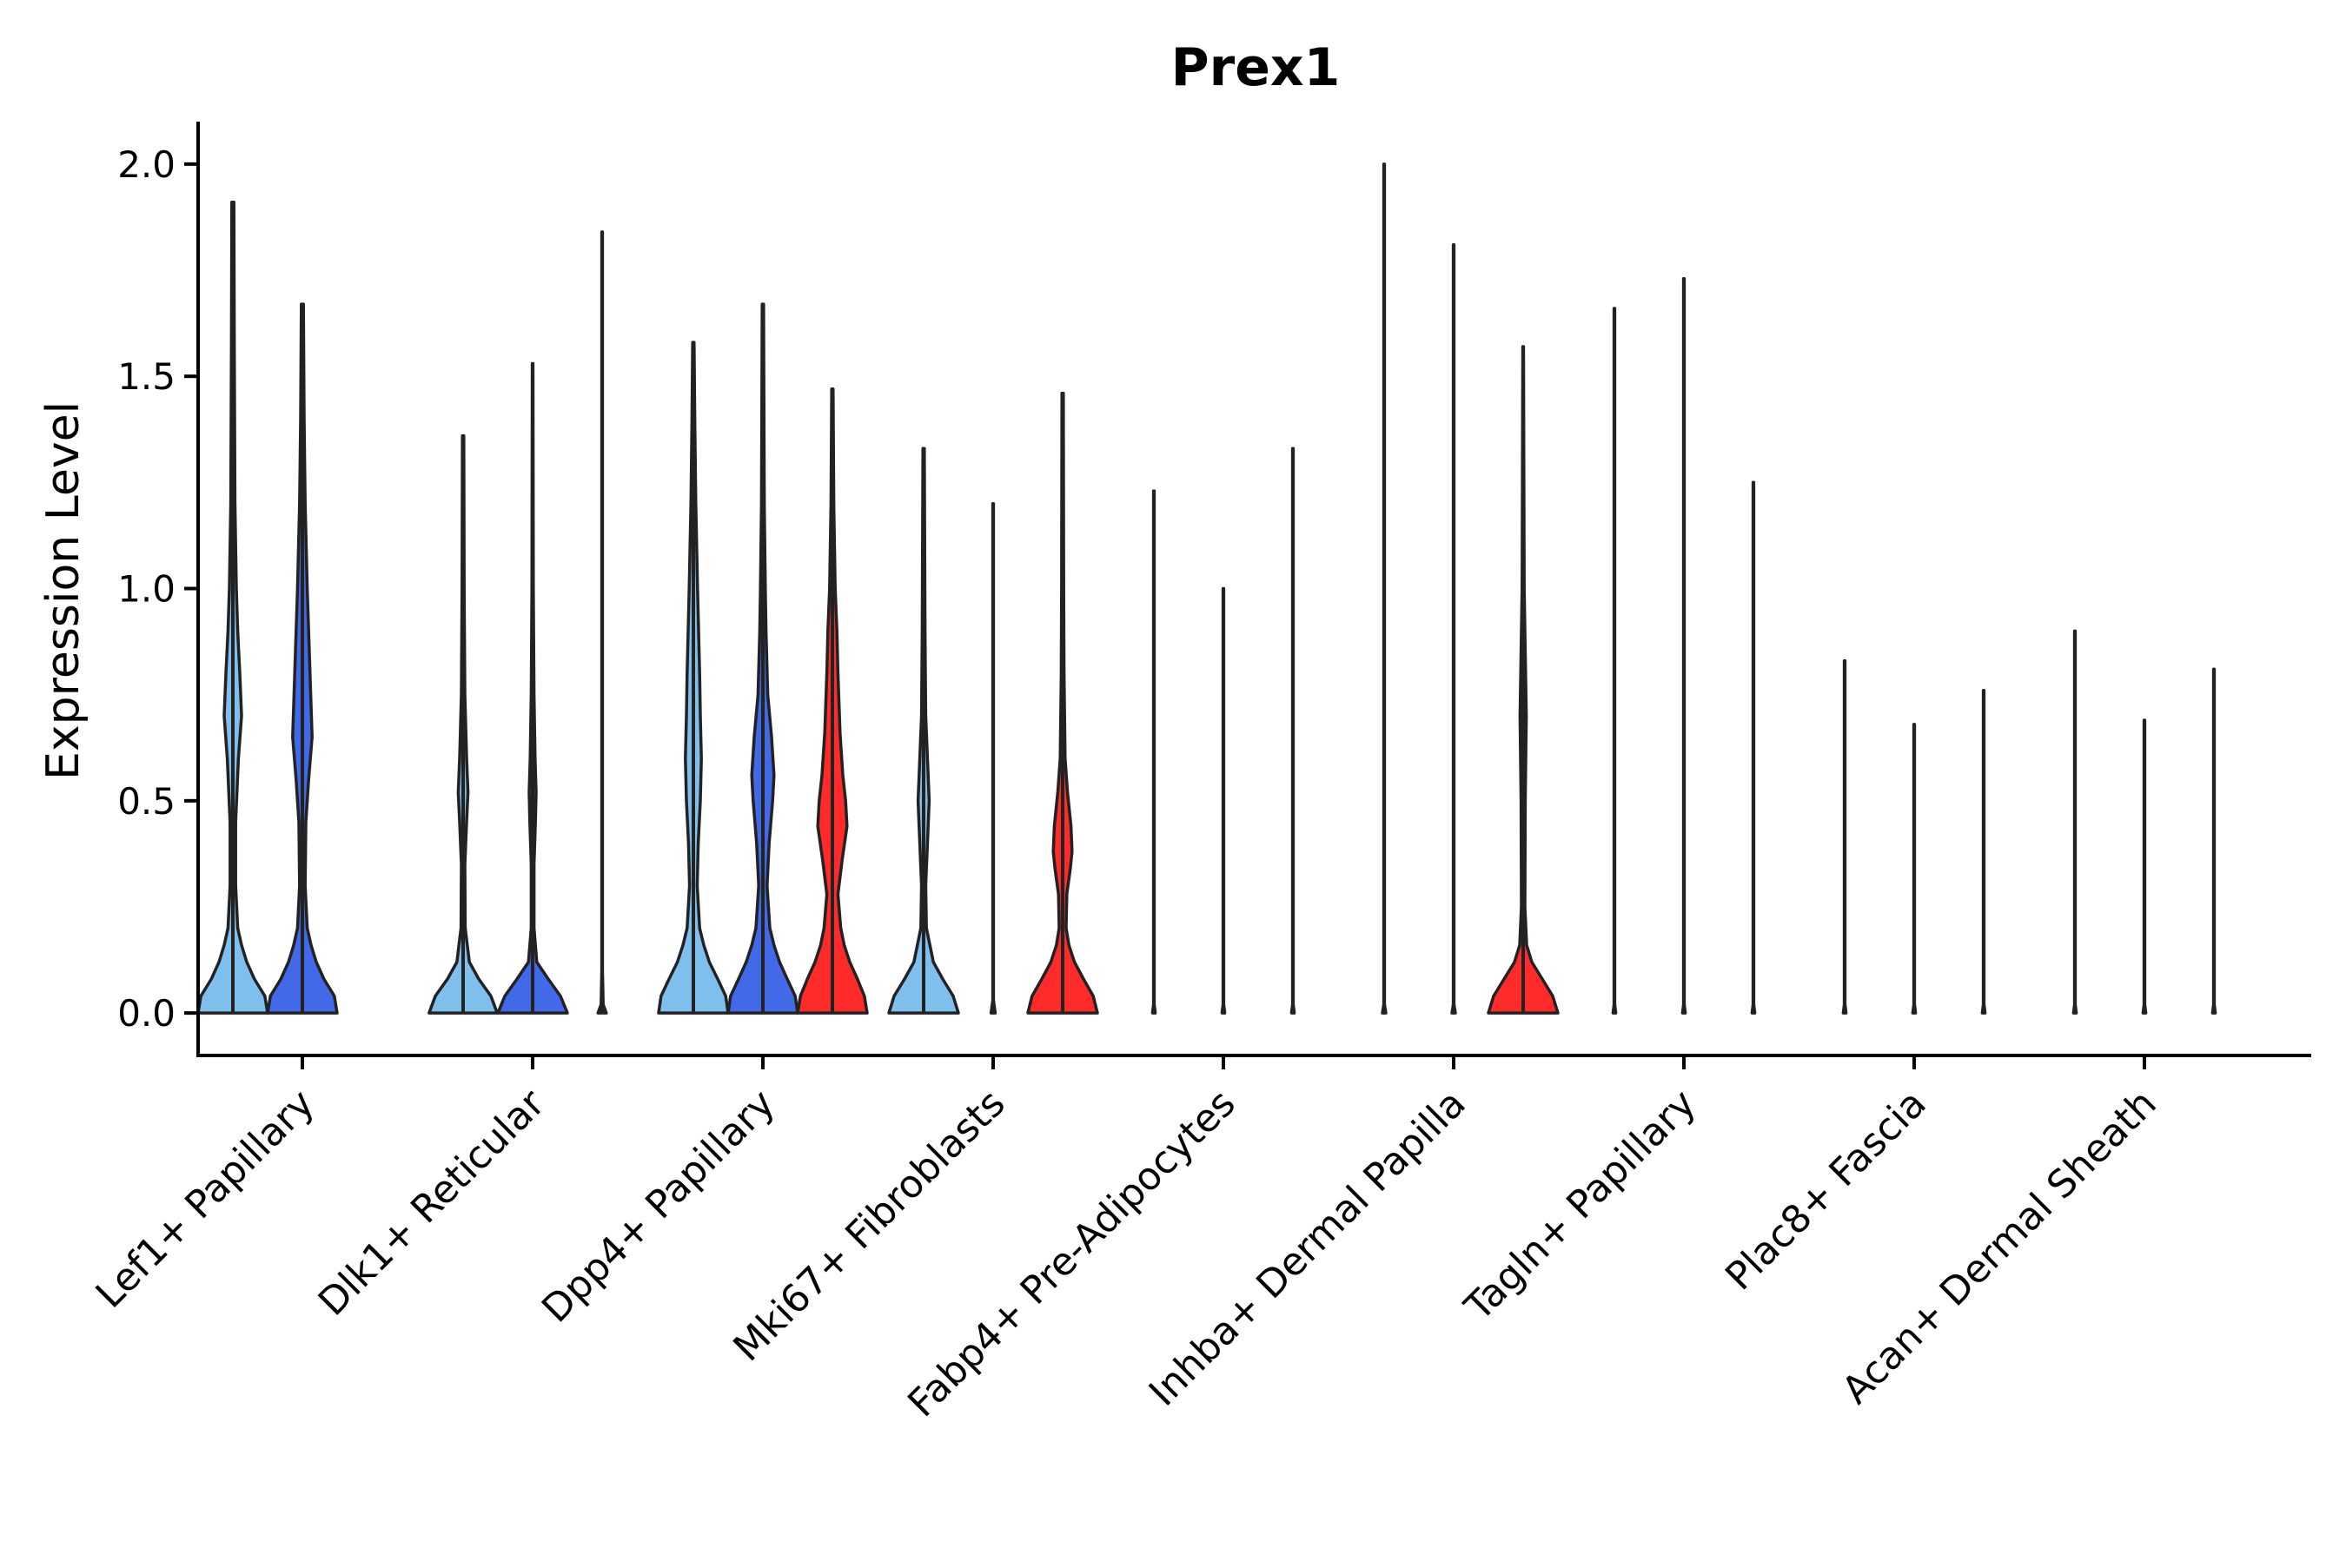 This screenshot has width=2346, height=1568. Describe the element at coordinates (206, 1199) in the screenshot. I see `x-tick-label: Lef1+ Papillary` at that location.